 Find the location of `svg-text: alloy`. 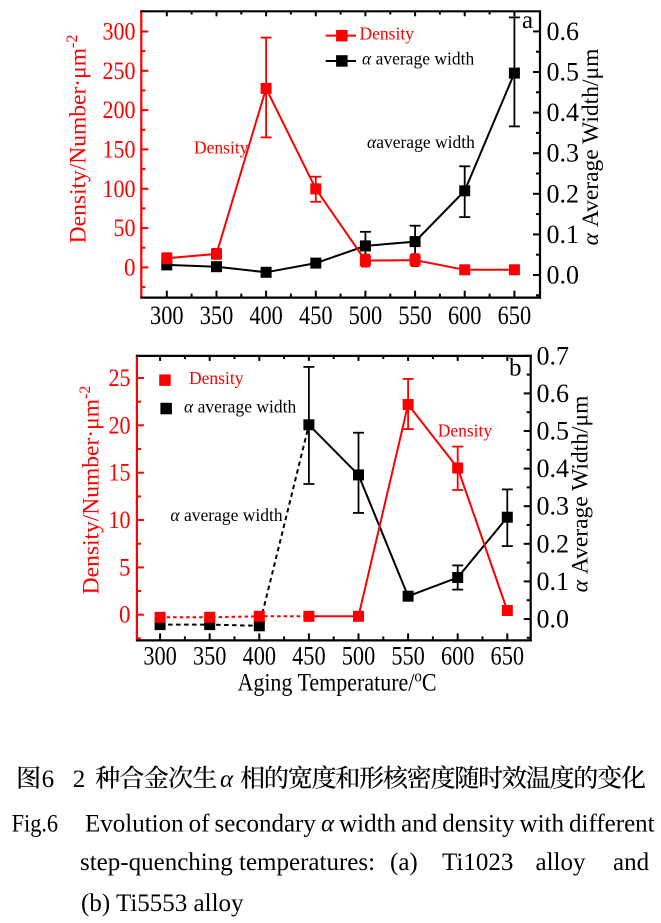

svg-text: alloy is located at coordinates (561, 862).